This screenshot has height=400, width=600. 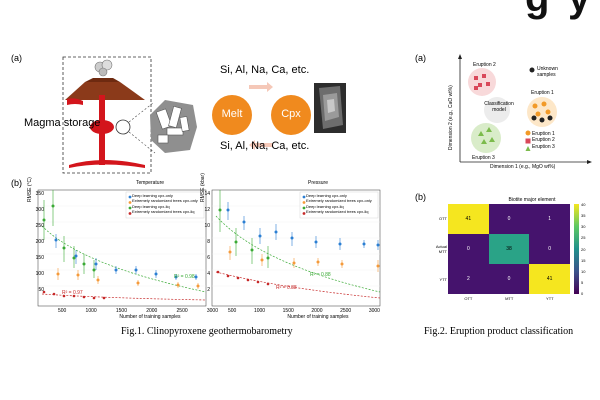 I want to click on temperature-r2-red: R² = 0.97, so click(x=72, y=293).